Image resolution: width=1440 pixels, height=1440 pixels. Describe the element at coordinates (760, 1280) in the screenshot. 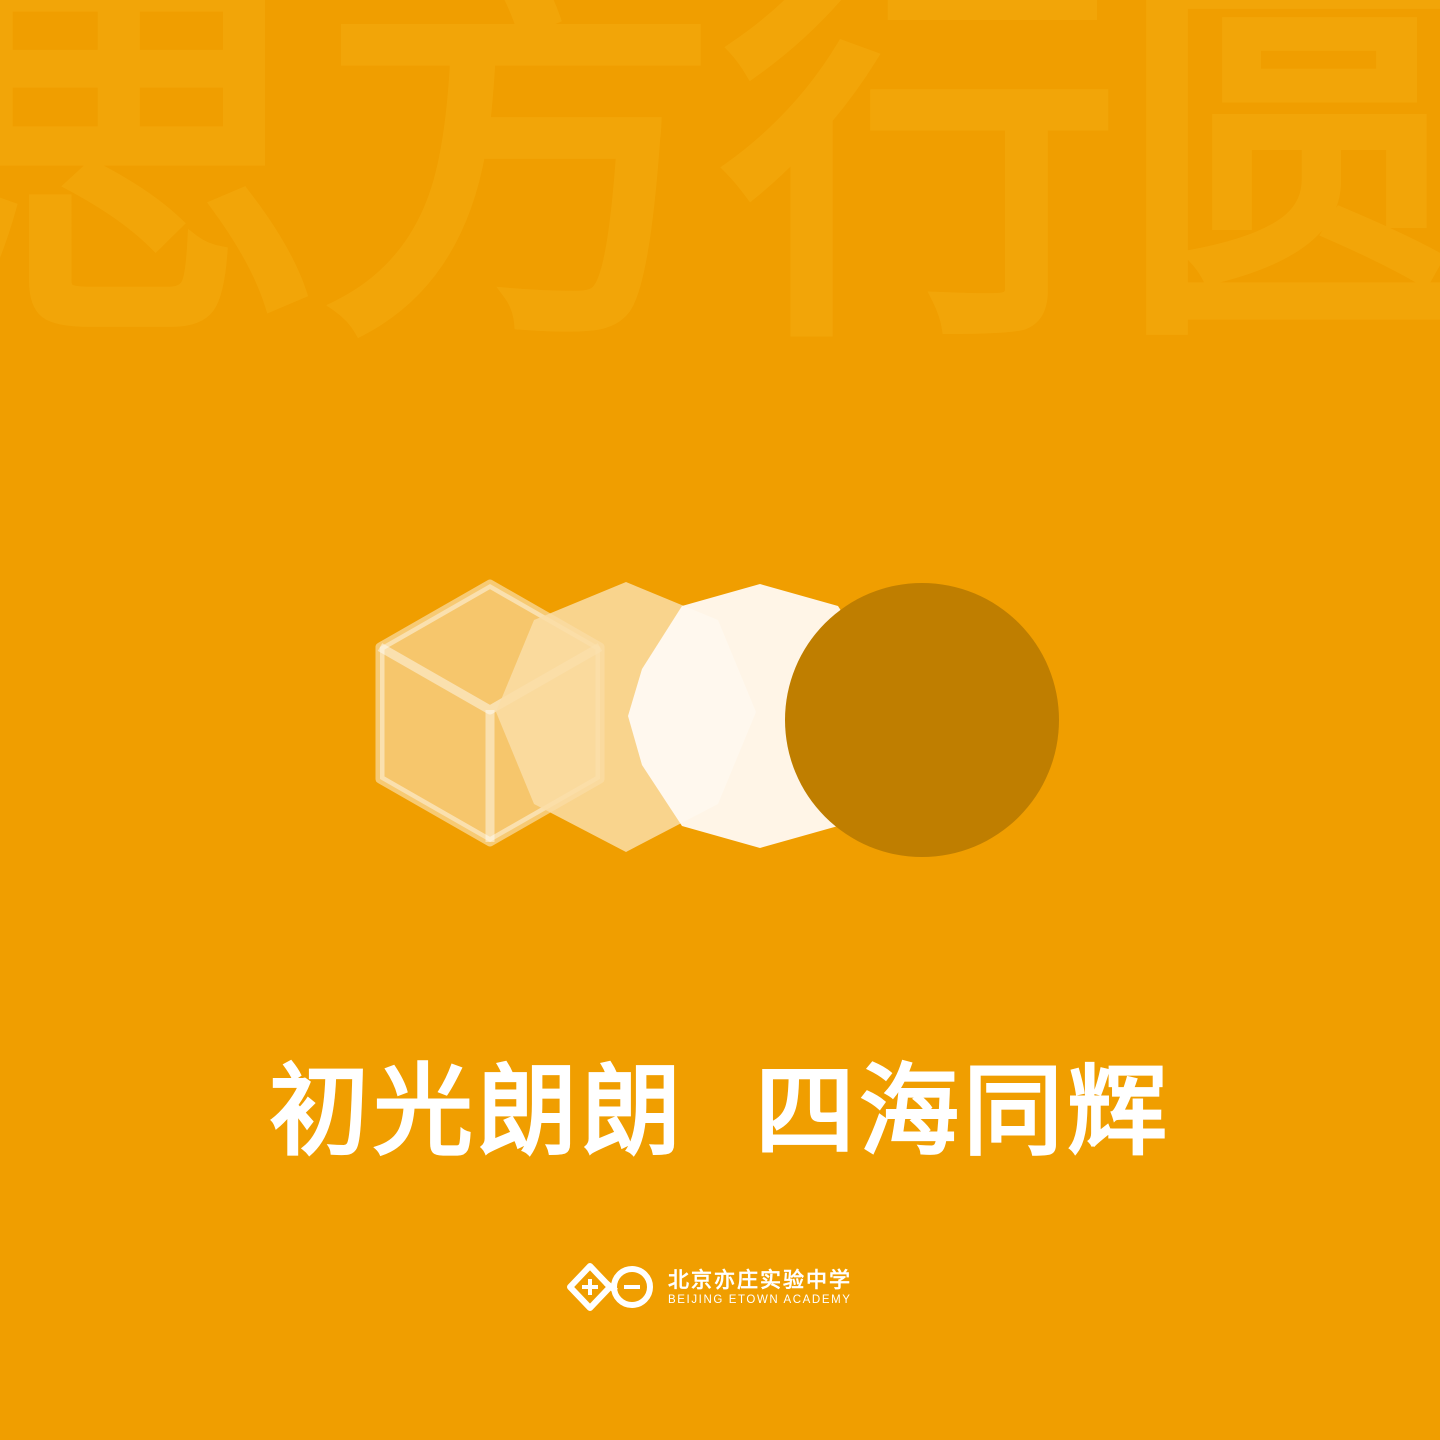

I see `school-name-cn: 北京亦庄实验中学` at that location.